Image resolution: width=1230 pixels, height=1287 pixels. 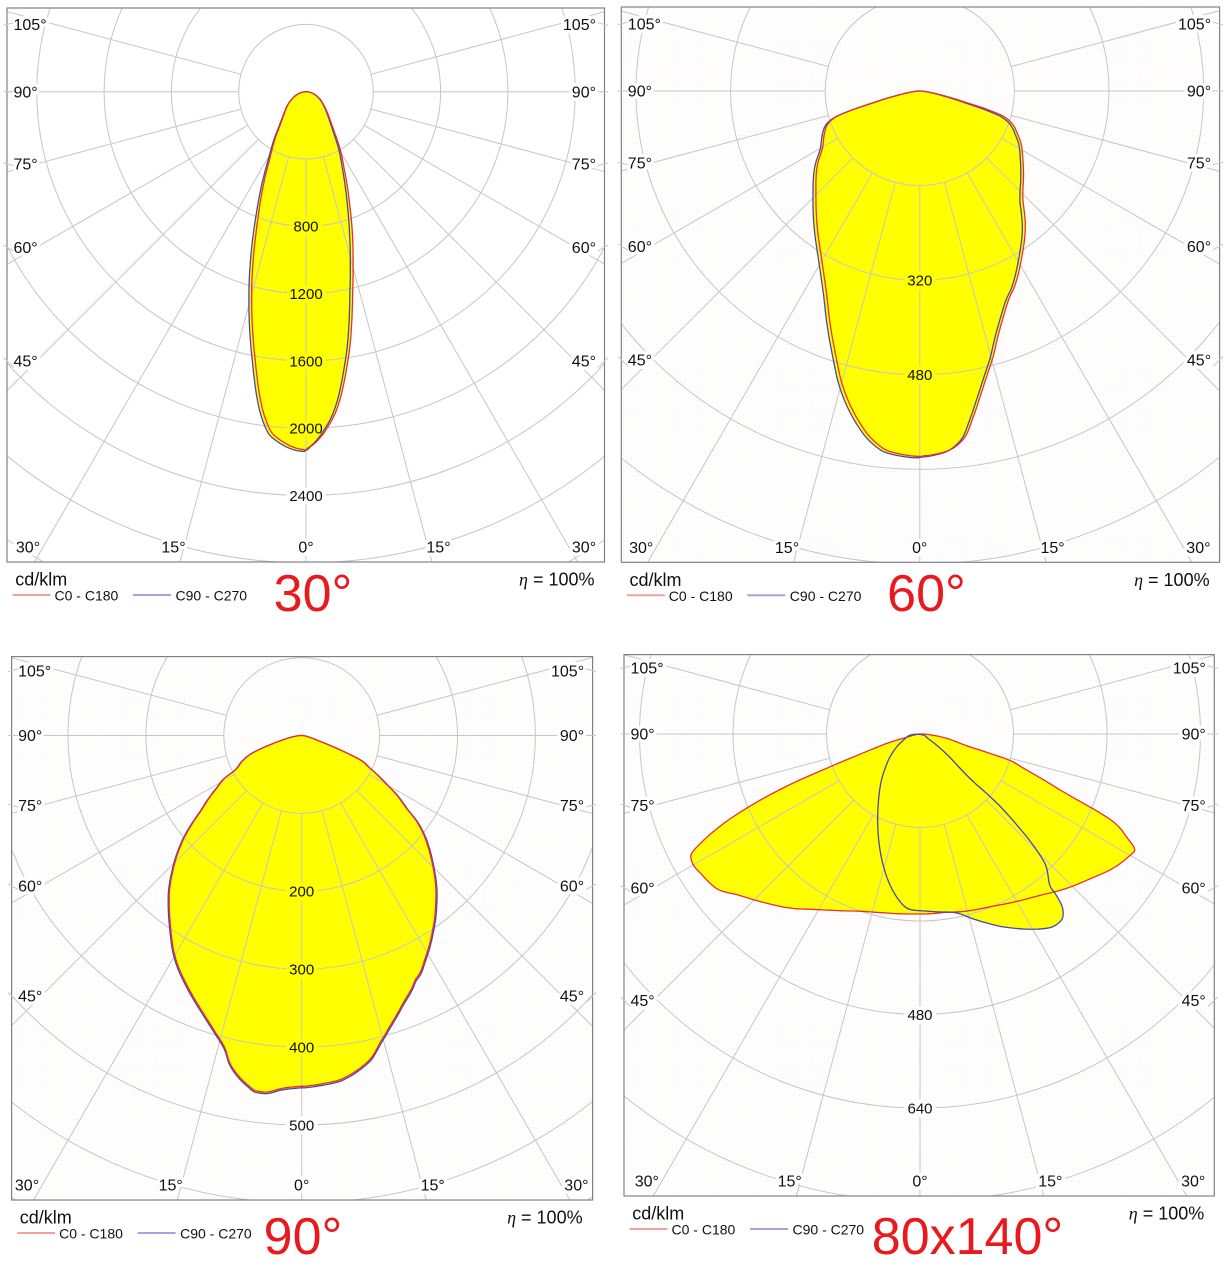 What do you see at coordinates (305, 429) in the screenshot?
I see `svg-text: 2000` at bounding box center [305, 429].